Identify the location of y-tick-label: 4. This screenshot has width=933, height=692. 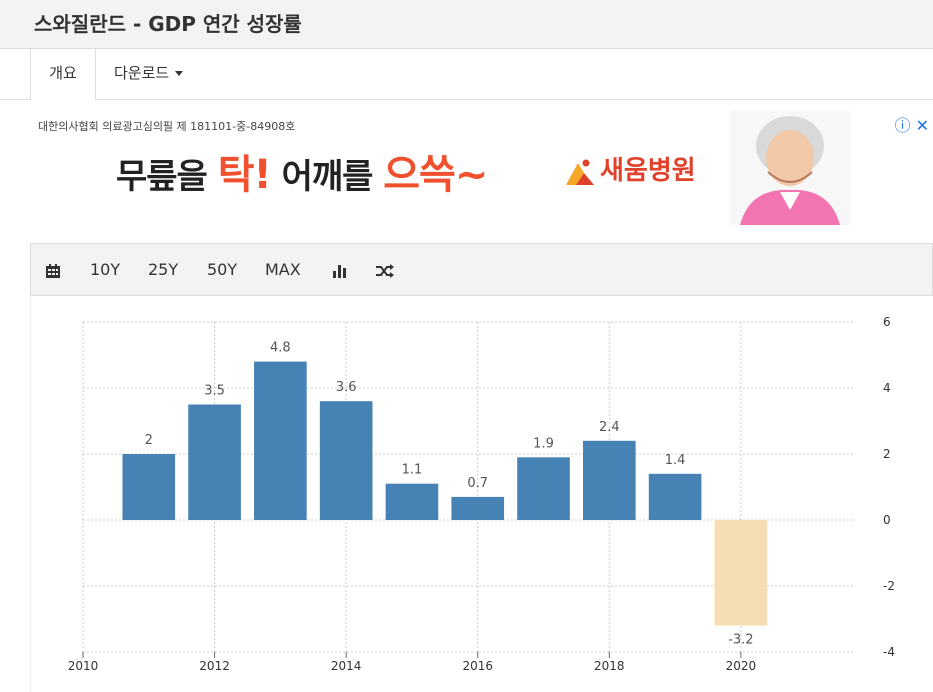
(887, 388).